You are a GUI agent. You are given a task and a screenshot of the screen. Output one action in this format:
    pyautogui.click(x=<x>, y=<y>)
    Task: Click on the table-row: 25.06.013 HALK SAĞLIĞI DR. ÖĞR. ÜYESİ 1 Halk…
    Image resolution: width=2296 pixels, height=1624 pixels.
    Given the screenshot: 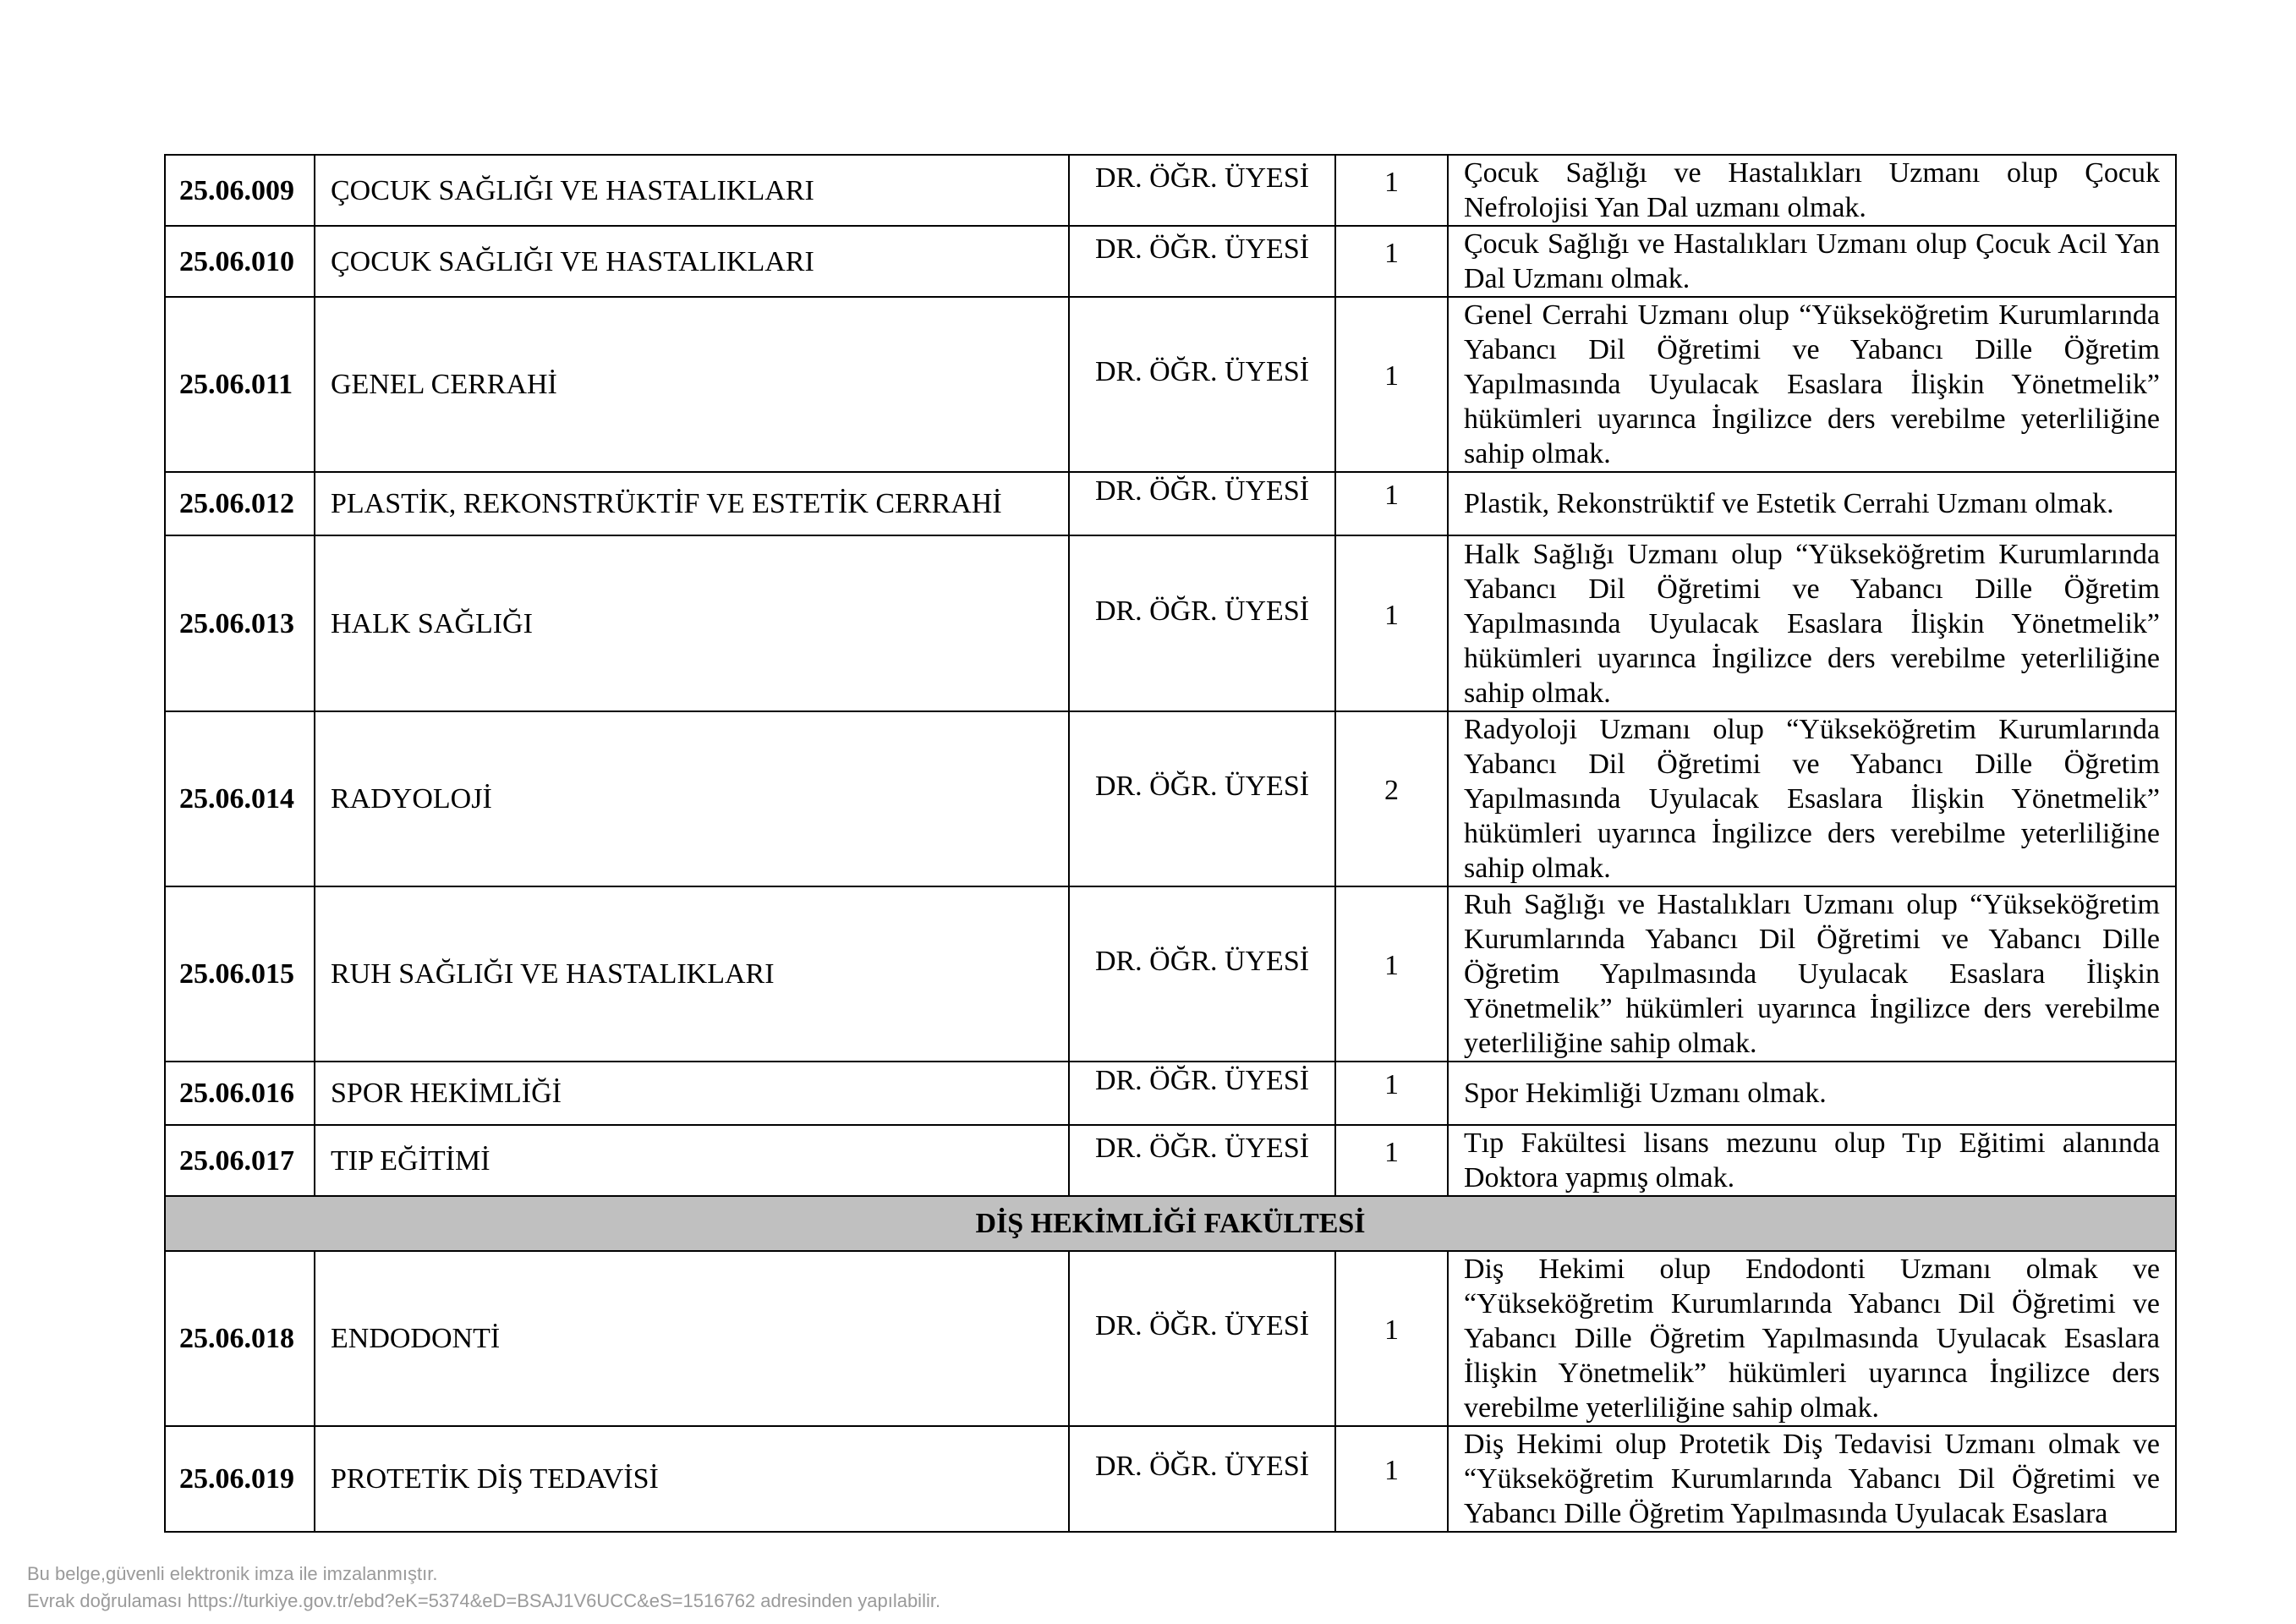 What is the action you would take?
    pyautogui.click(x=1170, y=624)
    